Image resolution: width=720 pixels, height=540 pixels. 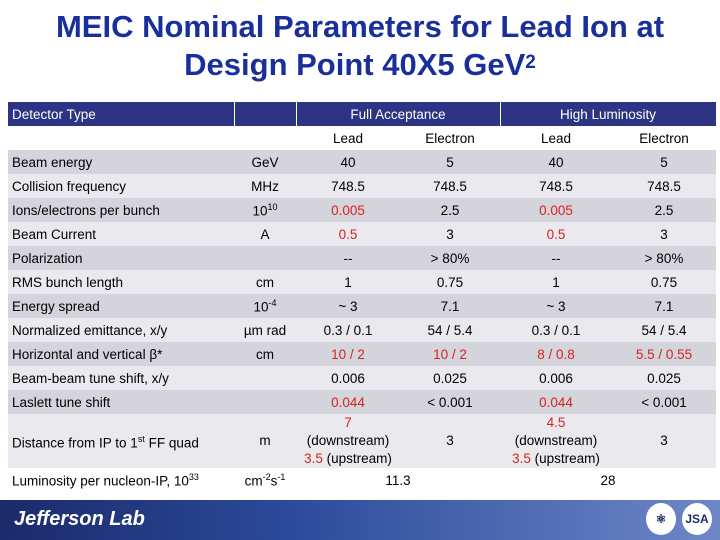 I want to click on jefferson-lab-logo: Jefferson Lab, so click(x=79, y=519).